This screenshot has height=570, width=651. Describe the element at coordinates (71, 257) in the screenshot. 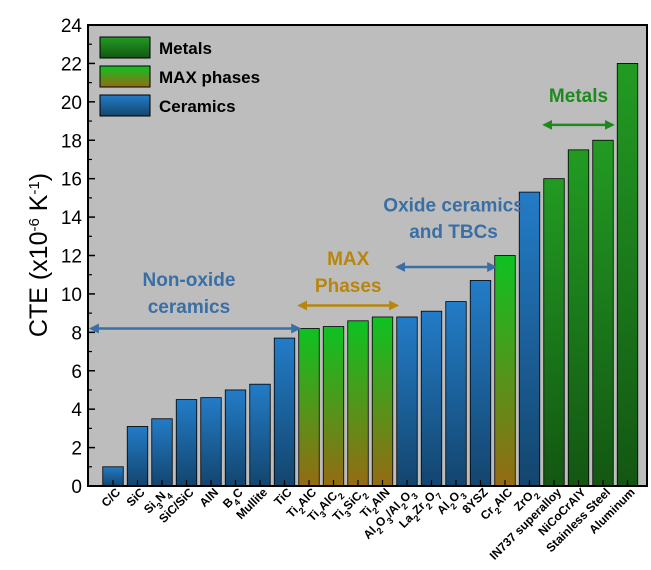

I see `y-tick-label: 12` at that location.